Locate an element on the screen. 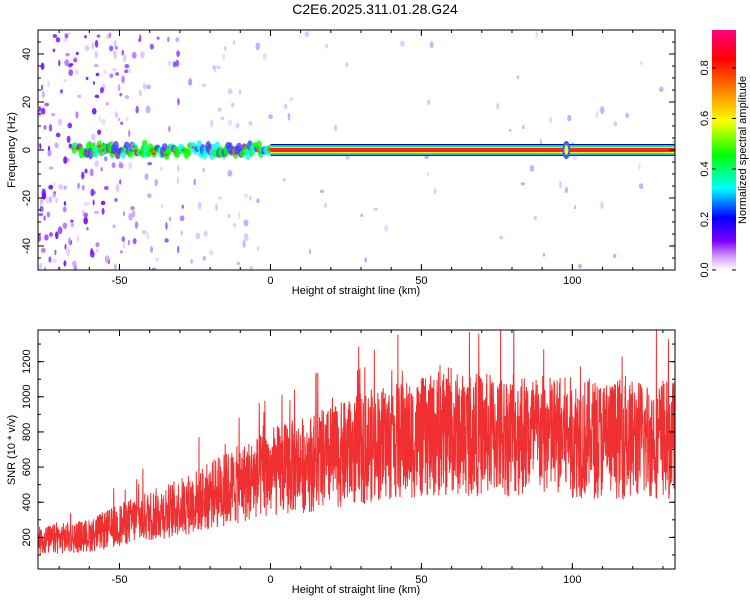 This screenshot has height=600, width=750. chart-title: C2E6.2025.311.01.28.G24 is located at coordinates (375, 9).